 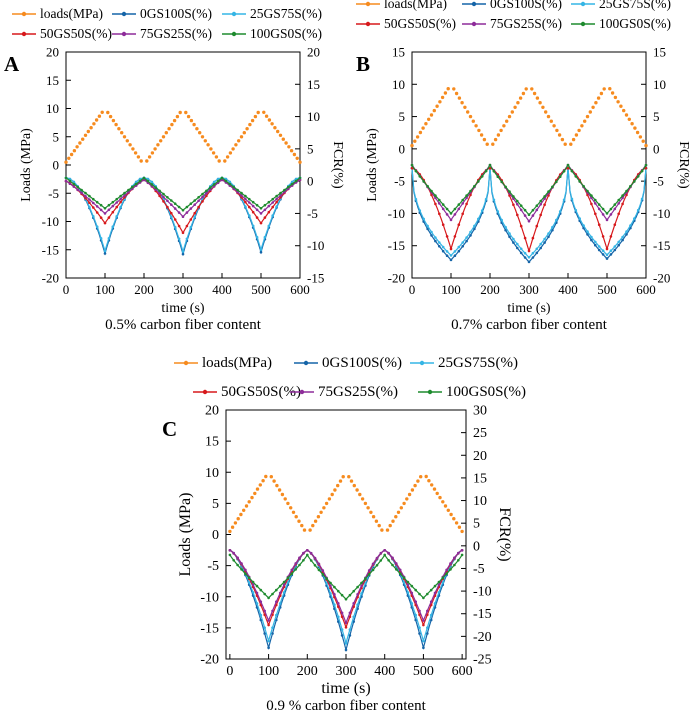 What do you see at coordinates (307, 671) in the screenshot?
I see `x-tick-label: 200` at bounding box center [307, 671].